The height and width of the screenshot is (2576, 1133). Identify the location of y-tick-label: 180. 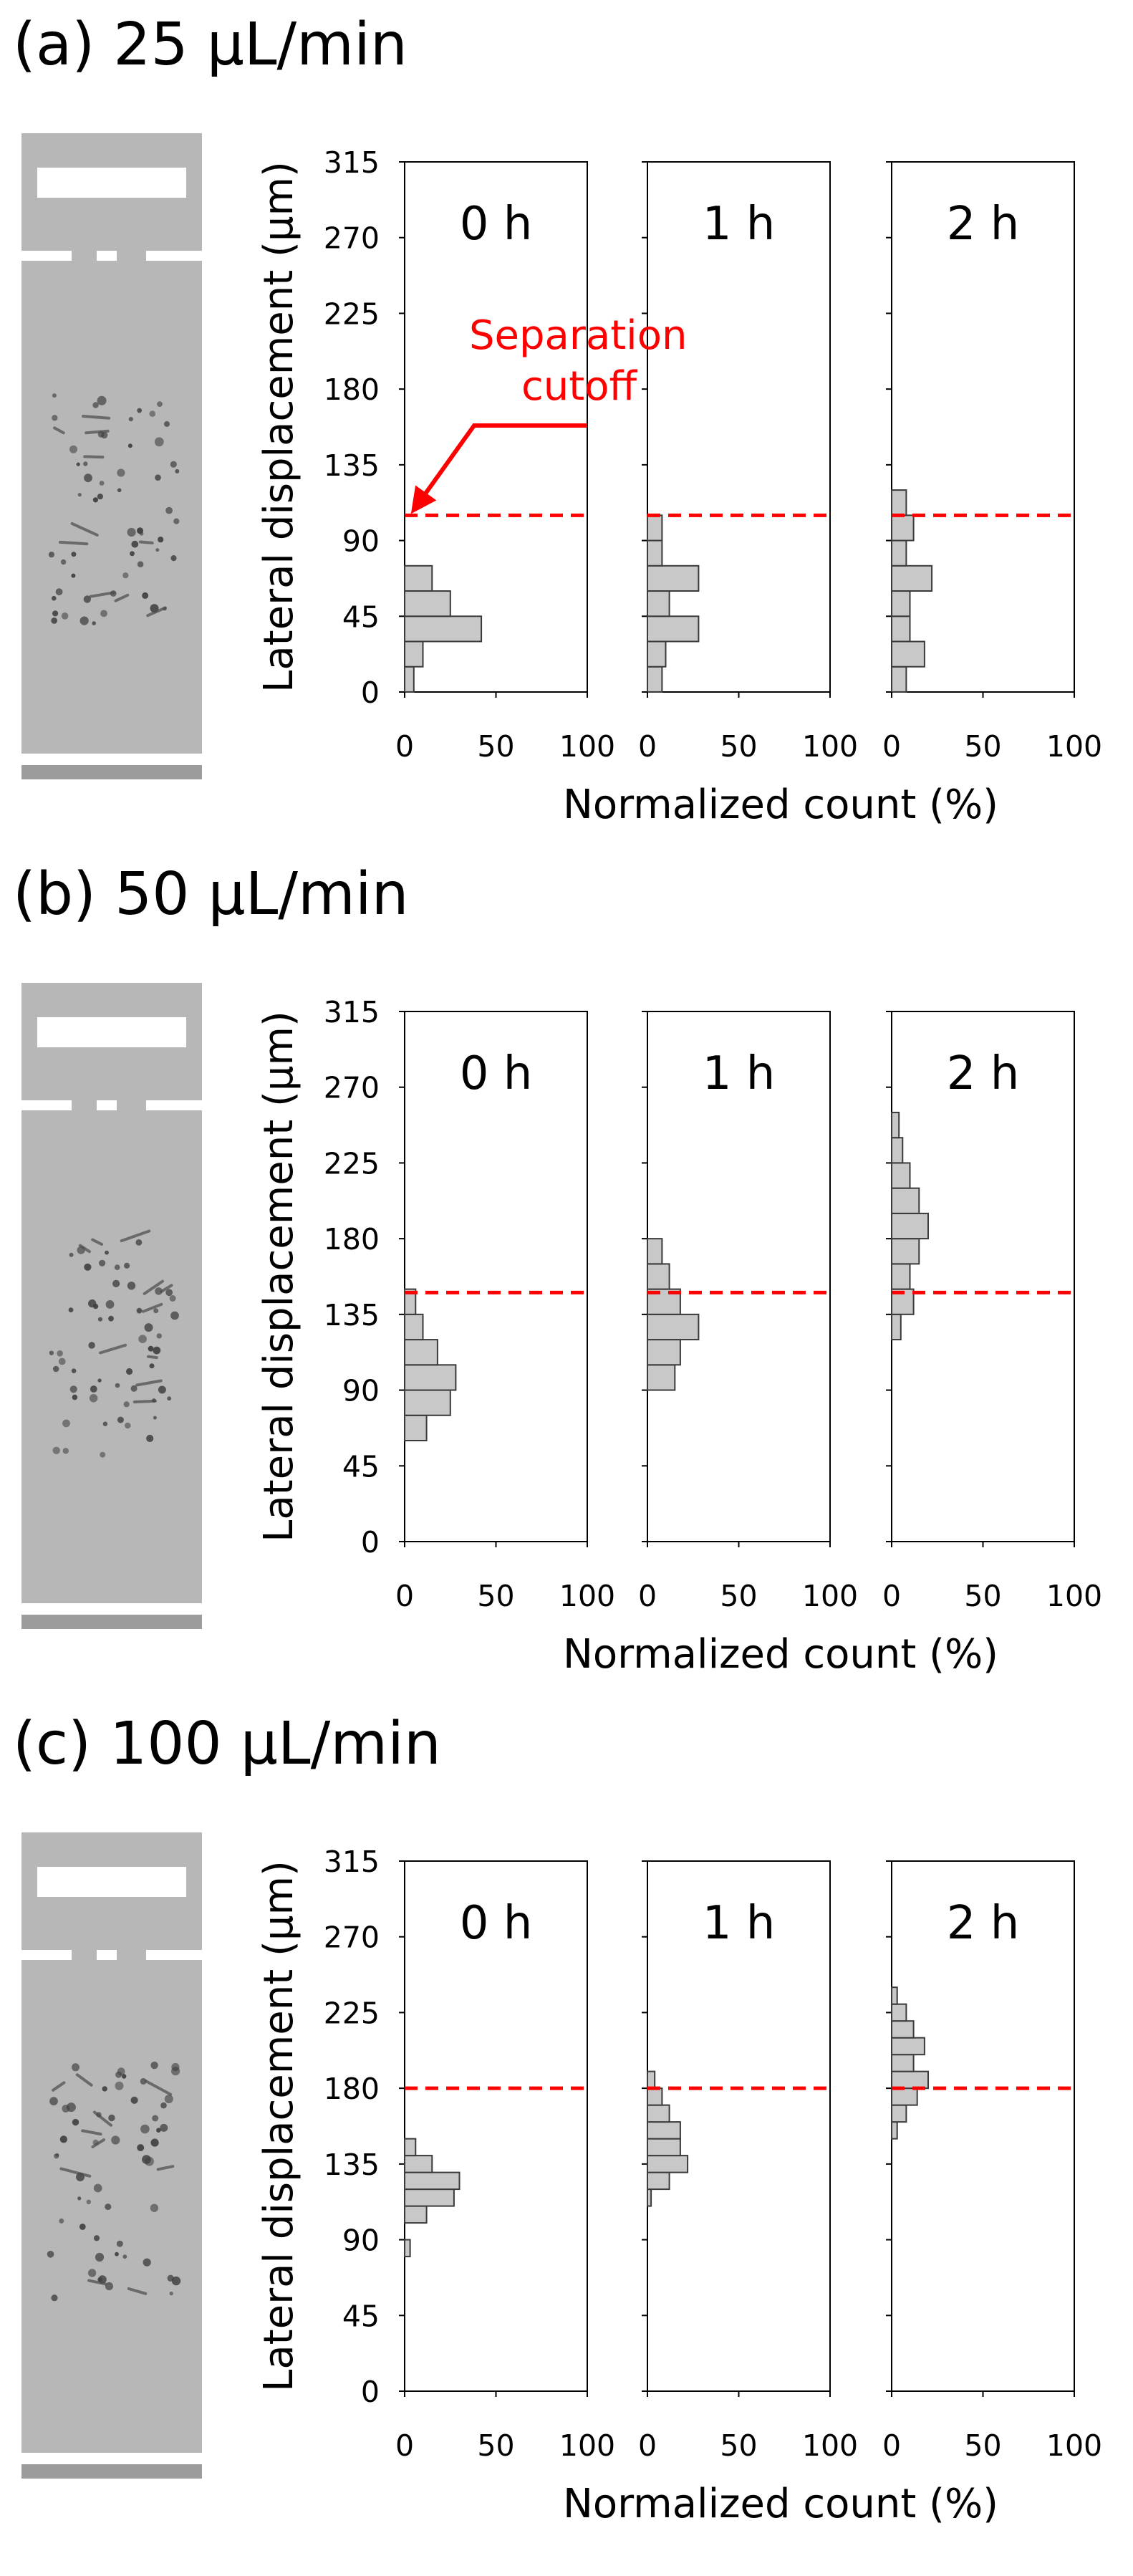
(352, 2089).